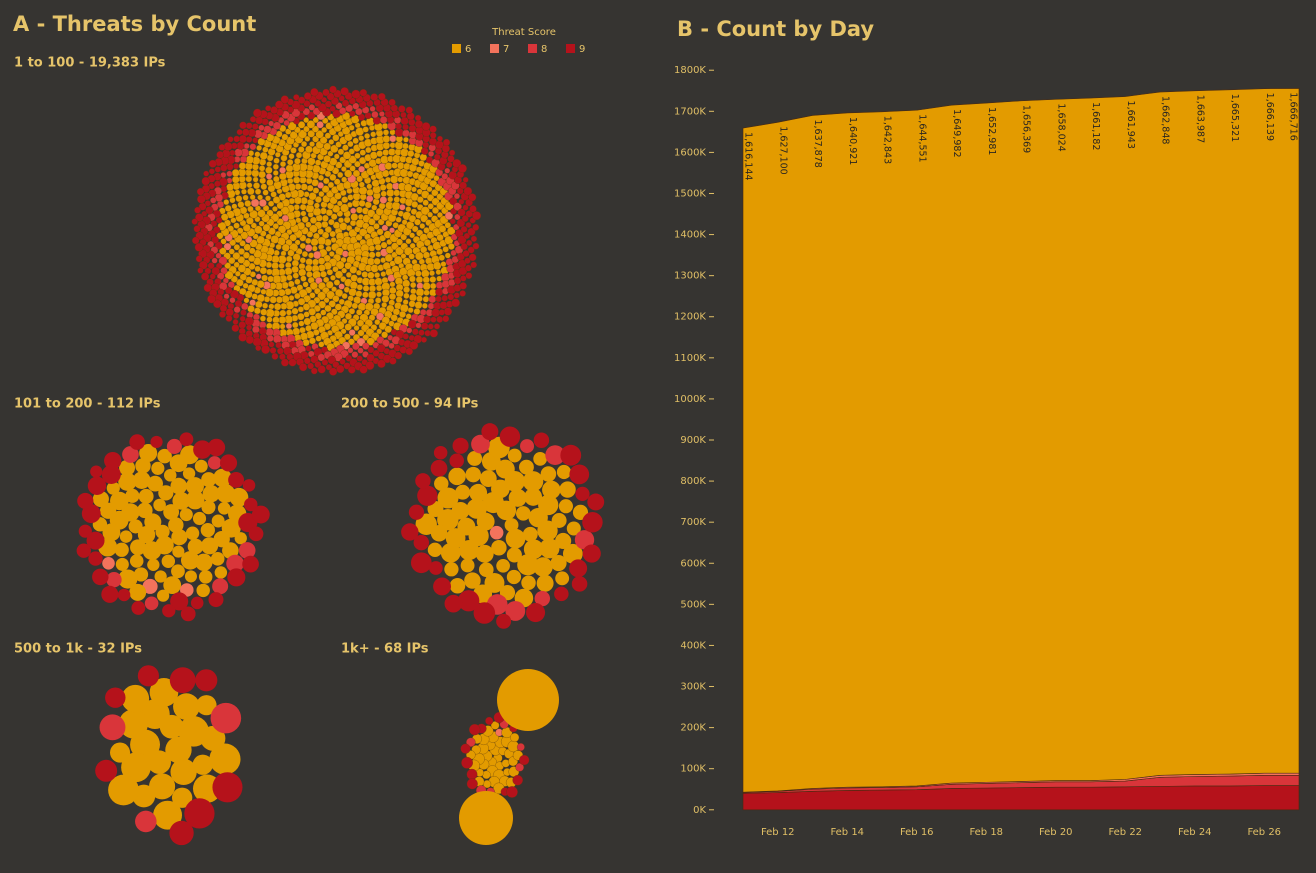 Image resolution: width=1316 pixels, height=873 pixels. I want to click on group-label: 1k+ - 68 IPs, so click(385, 649).